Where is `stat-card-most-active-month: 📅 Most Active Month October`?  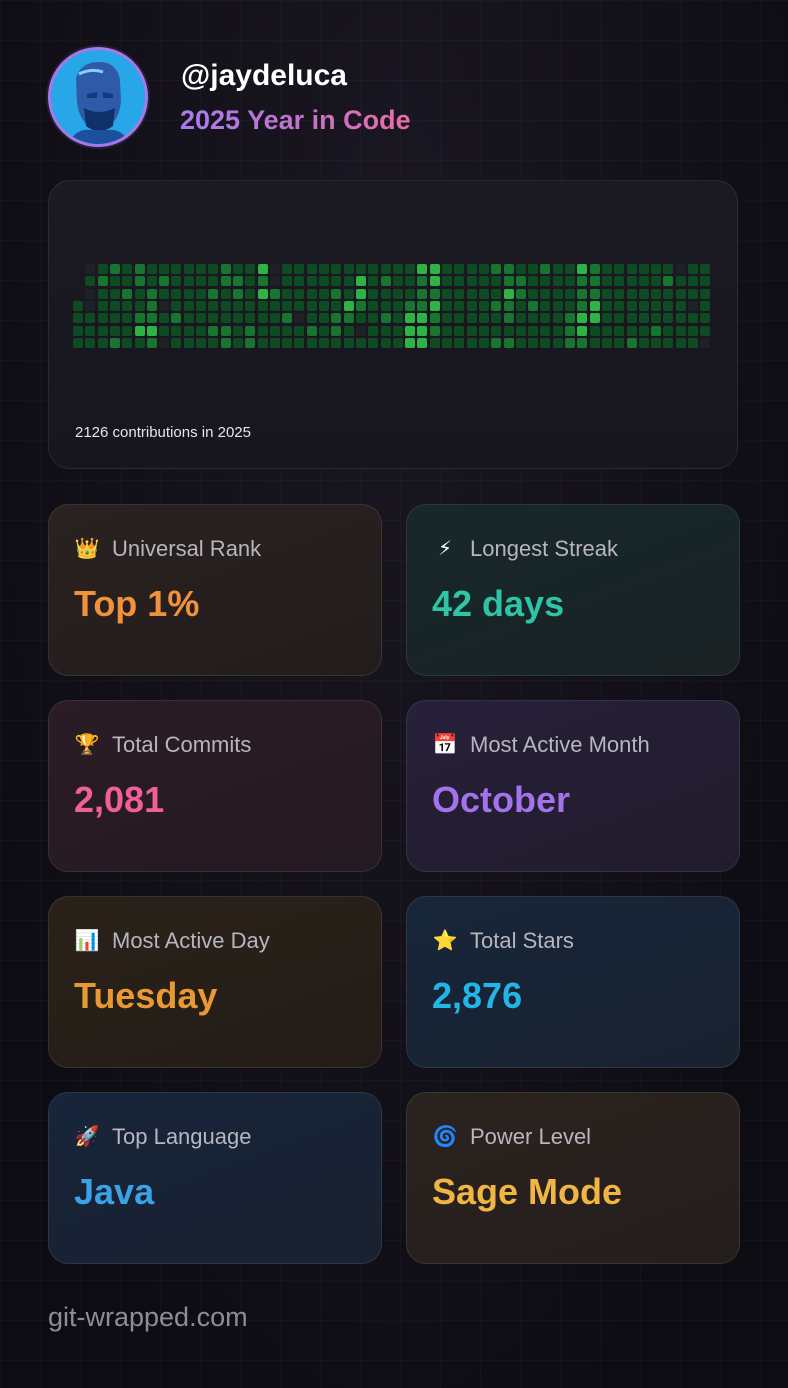
stat-card-most-active-month: 📅 Most Active Month October is located at coordinates (573, 786).